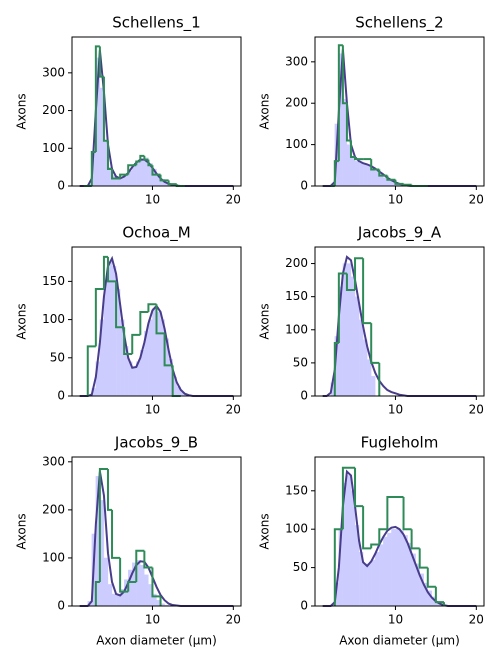  I want to click on subplot-title: Ochoa_M, so click(156, 233).